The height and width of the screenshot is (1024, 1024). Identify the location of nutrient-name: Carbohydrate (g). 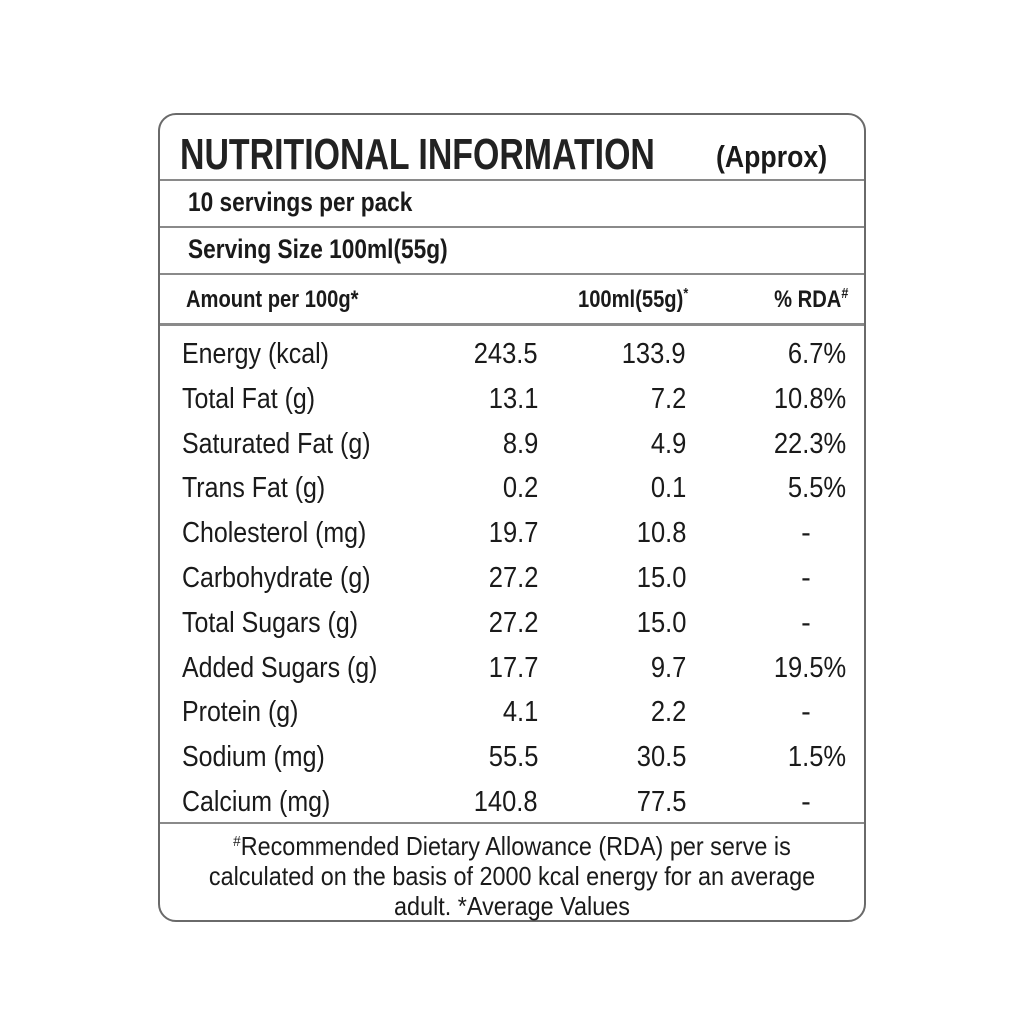
(276, 578).